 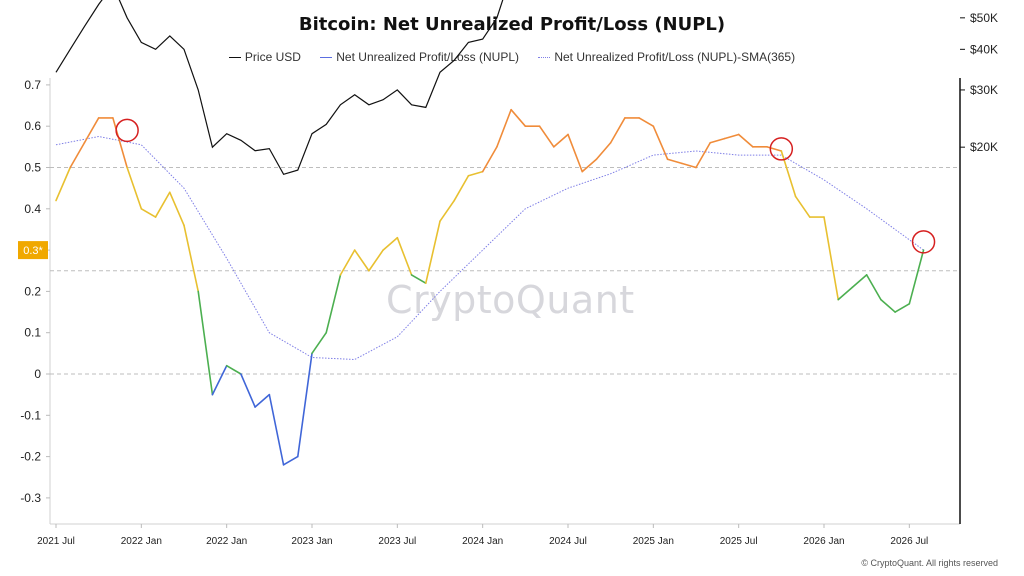 I want to click on x-tick-label: 2026 Jan, so click(x=823, y=541).